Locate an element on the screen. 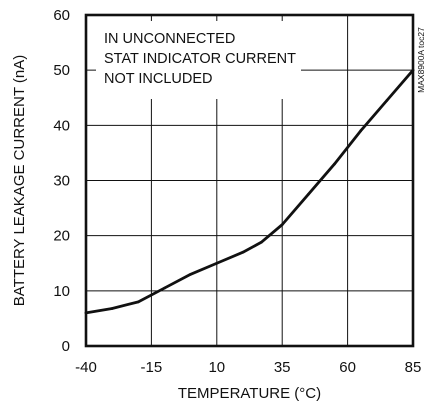  y-tick-label: 30 is located at coordinates (61, 181).